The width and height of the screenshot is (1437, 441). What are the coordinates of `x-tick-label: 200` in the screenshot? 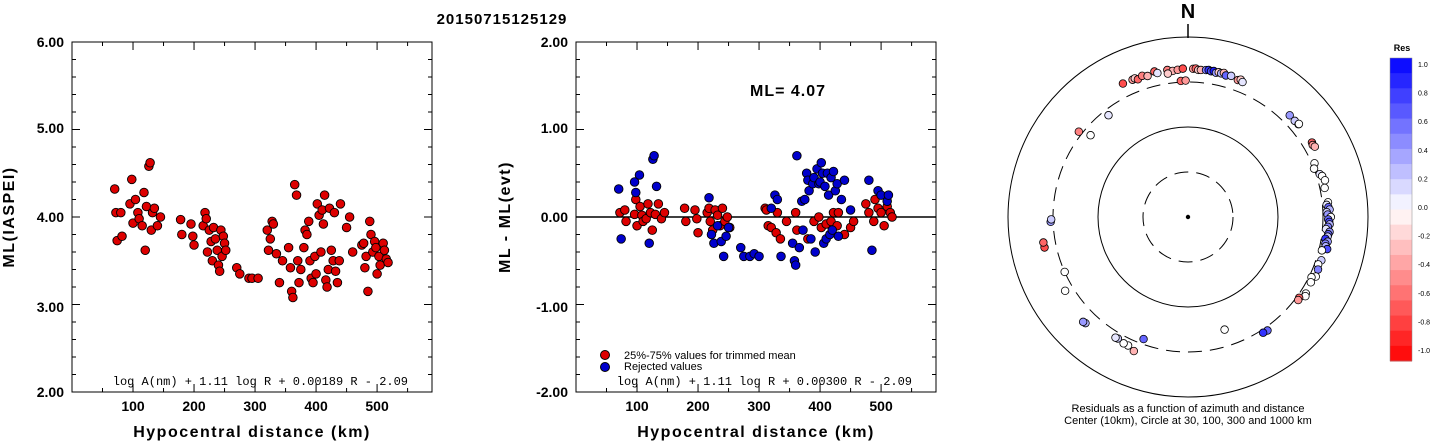 It's located at (698, 406).